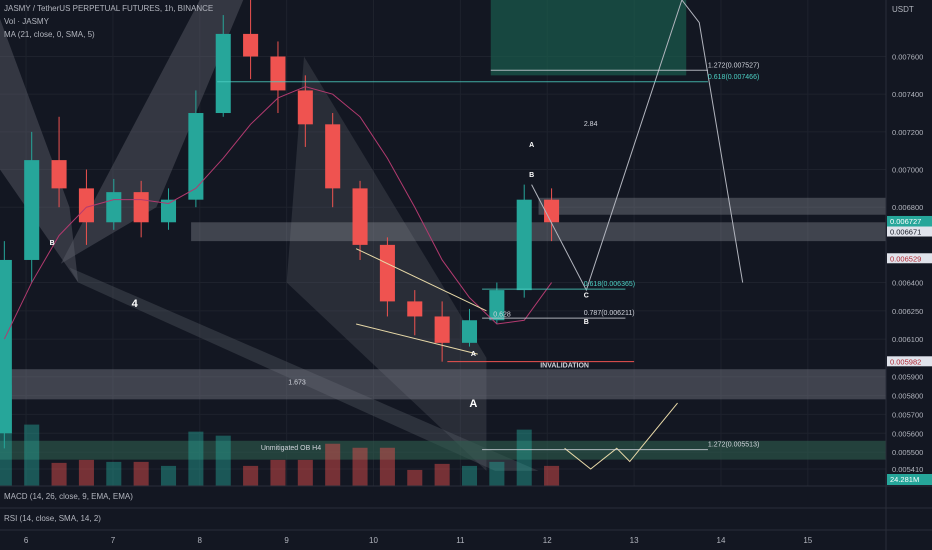 The width and height of the screenshot is (932, 550). Describe the element at coordinates (135, 304) in the screenshot. I see `wave-label-1: 4` at that location.